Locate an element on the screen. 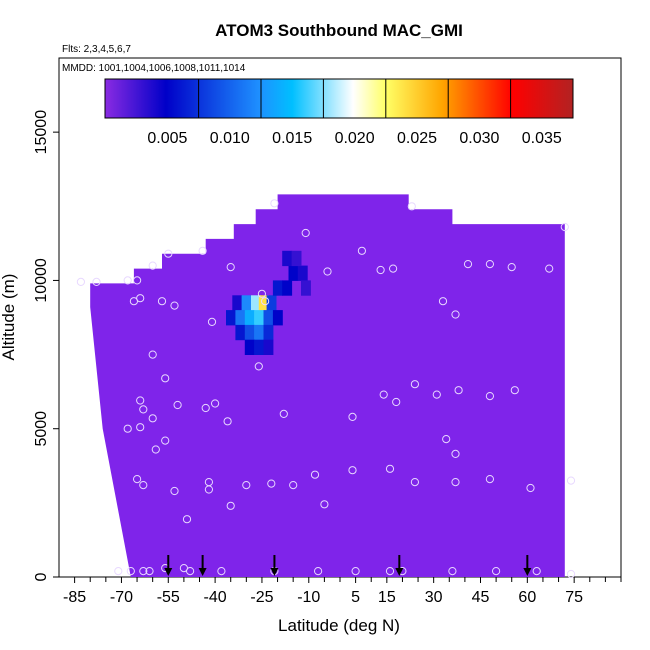 The image size is (650, 650). colorbar-tick-label: 0.005 is located at coordinates (167, 138).